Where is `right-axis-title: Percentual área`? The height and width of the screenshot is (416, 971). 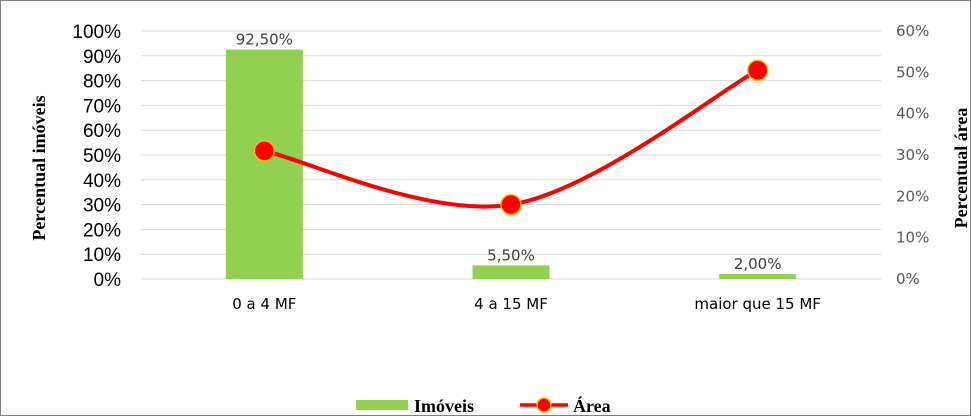 right-axis-title: Percentual área is located at coordinates (960, 168).